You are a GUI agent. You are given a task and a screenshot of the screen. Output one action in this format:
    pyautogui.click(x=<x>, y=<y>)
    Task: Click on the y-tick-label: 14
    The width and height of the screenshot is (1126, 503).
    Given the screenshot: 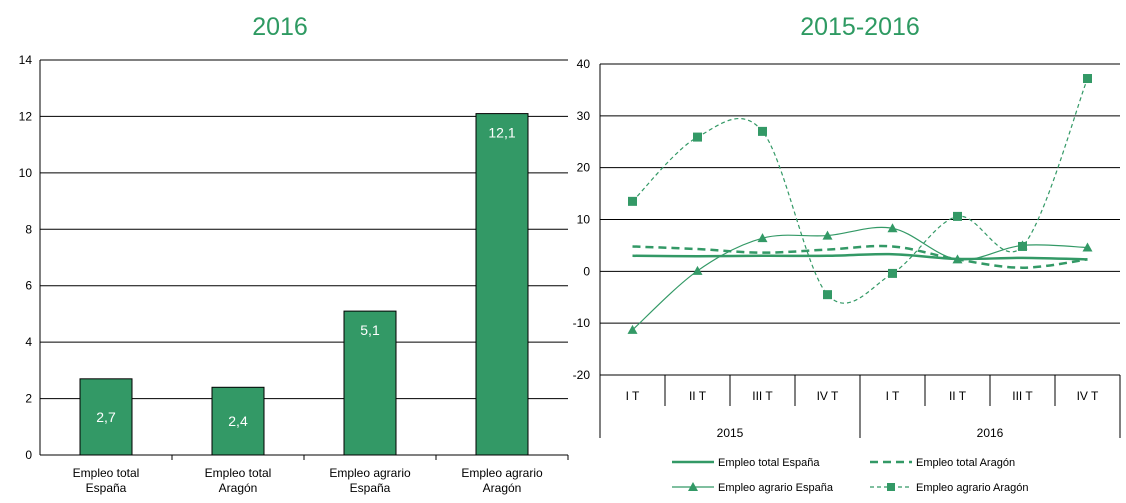 What is the action you would take?
    pyautogui.click(x=26, y=60)
    